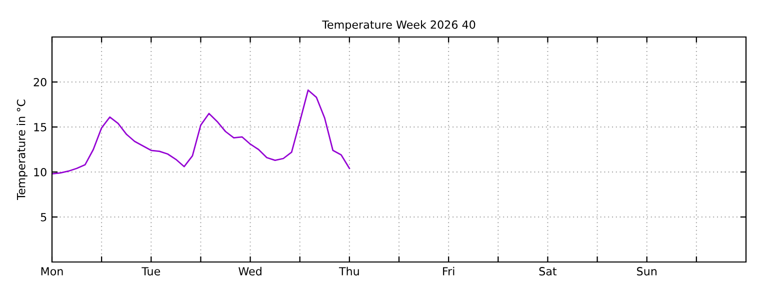 Image resolution: width=768 pixels, height=288 pixels. What do you see at coordinates (40, 172) in the screenshot?
I see `y-tick-label: 10` at bounding box center [40, 172].